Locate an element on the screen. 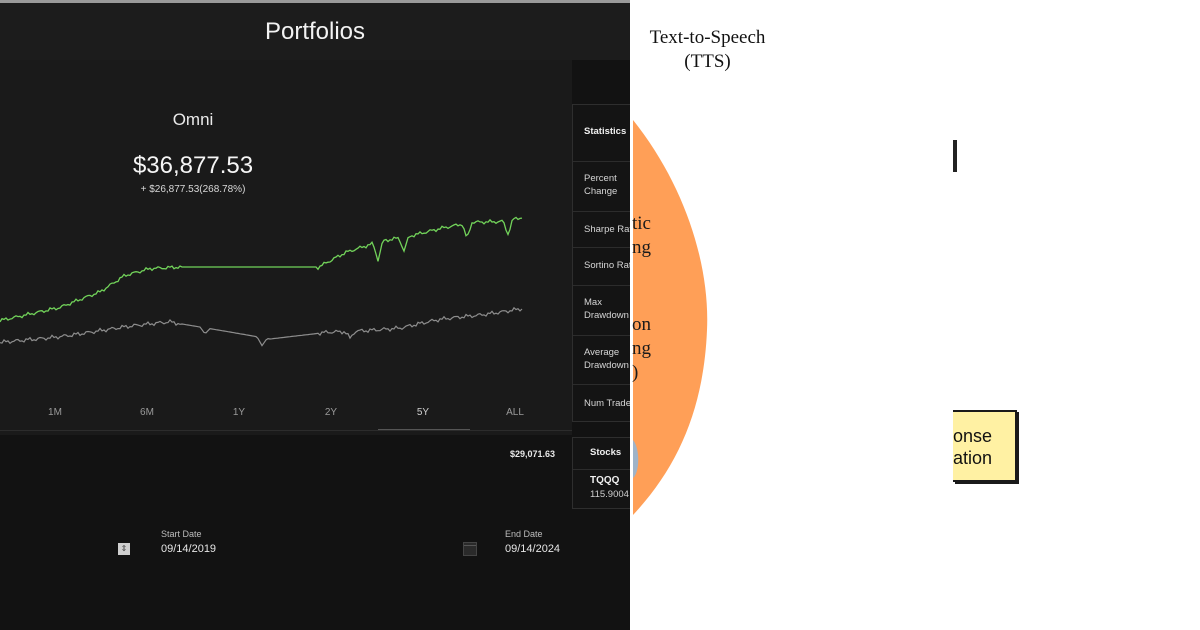 Image resolution: width=1200 pixels, height=630 pixels. response-generation-box: onse ation is located at coordinates (985, 446).